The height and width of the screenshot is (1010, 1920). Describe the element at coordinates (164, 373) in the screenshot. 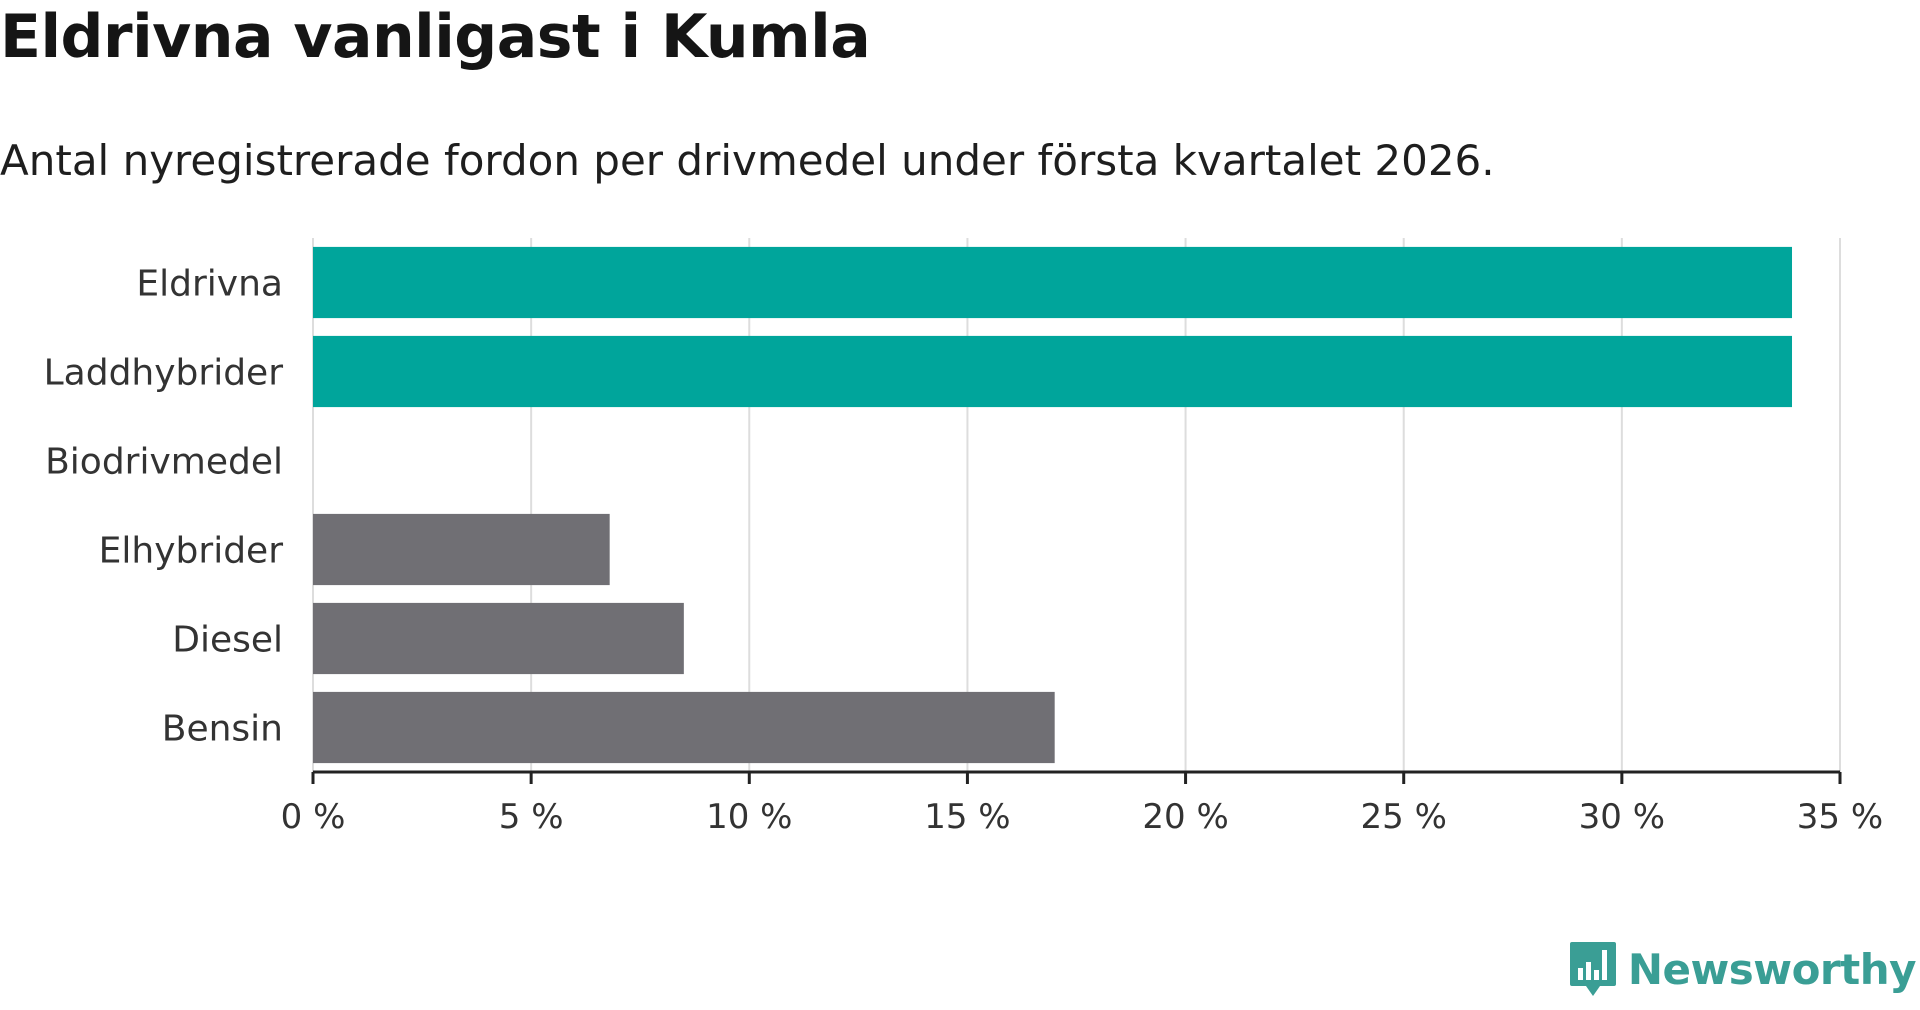

I see `category-label-laddhybrider: Laddhybrider` at that location.